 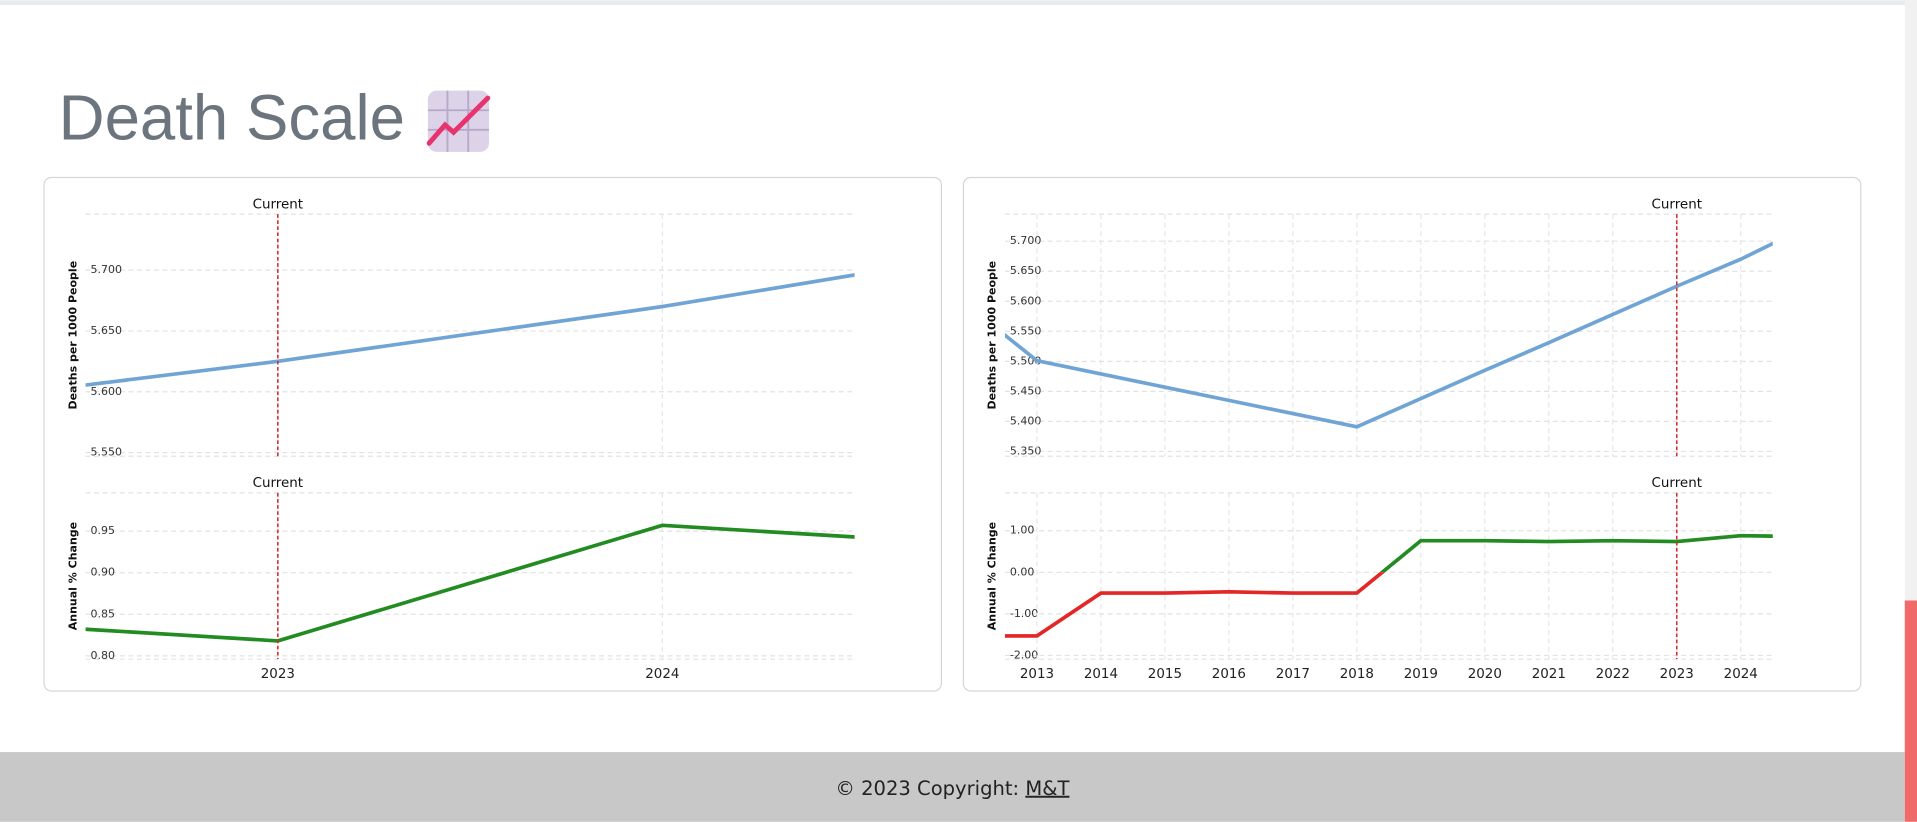 What do you see at coordinates (458, 121) in the screenshot?
I see `chart-icon` at bounding box center [458, 121].